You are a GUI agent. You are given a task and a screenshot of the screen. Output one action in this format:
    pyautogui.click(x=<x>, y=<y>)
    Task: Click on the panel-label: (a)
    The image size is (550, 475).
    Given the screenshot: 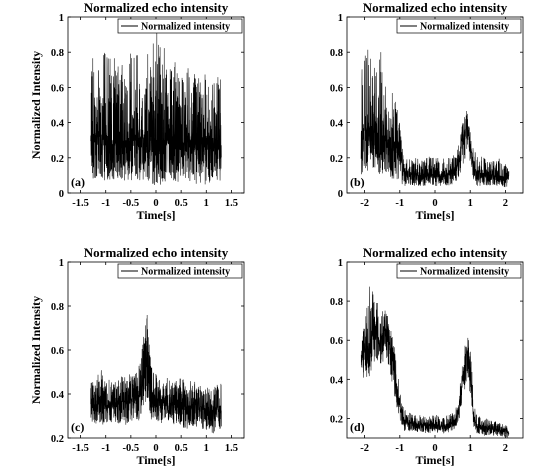 What is the action you would take?
    pyautogui.click(x=78, y=182)
    